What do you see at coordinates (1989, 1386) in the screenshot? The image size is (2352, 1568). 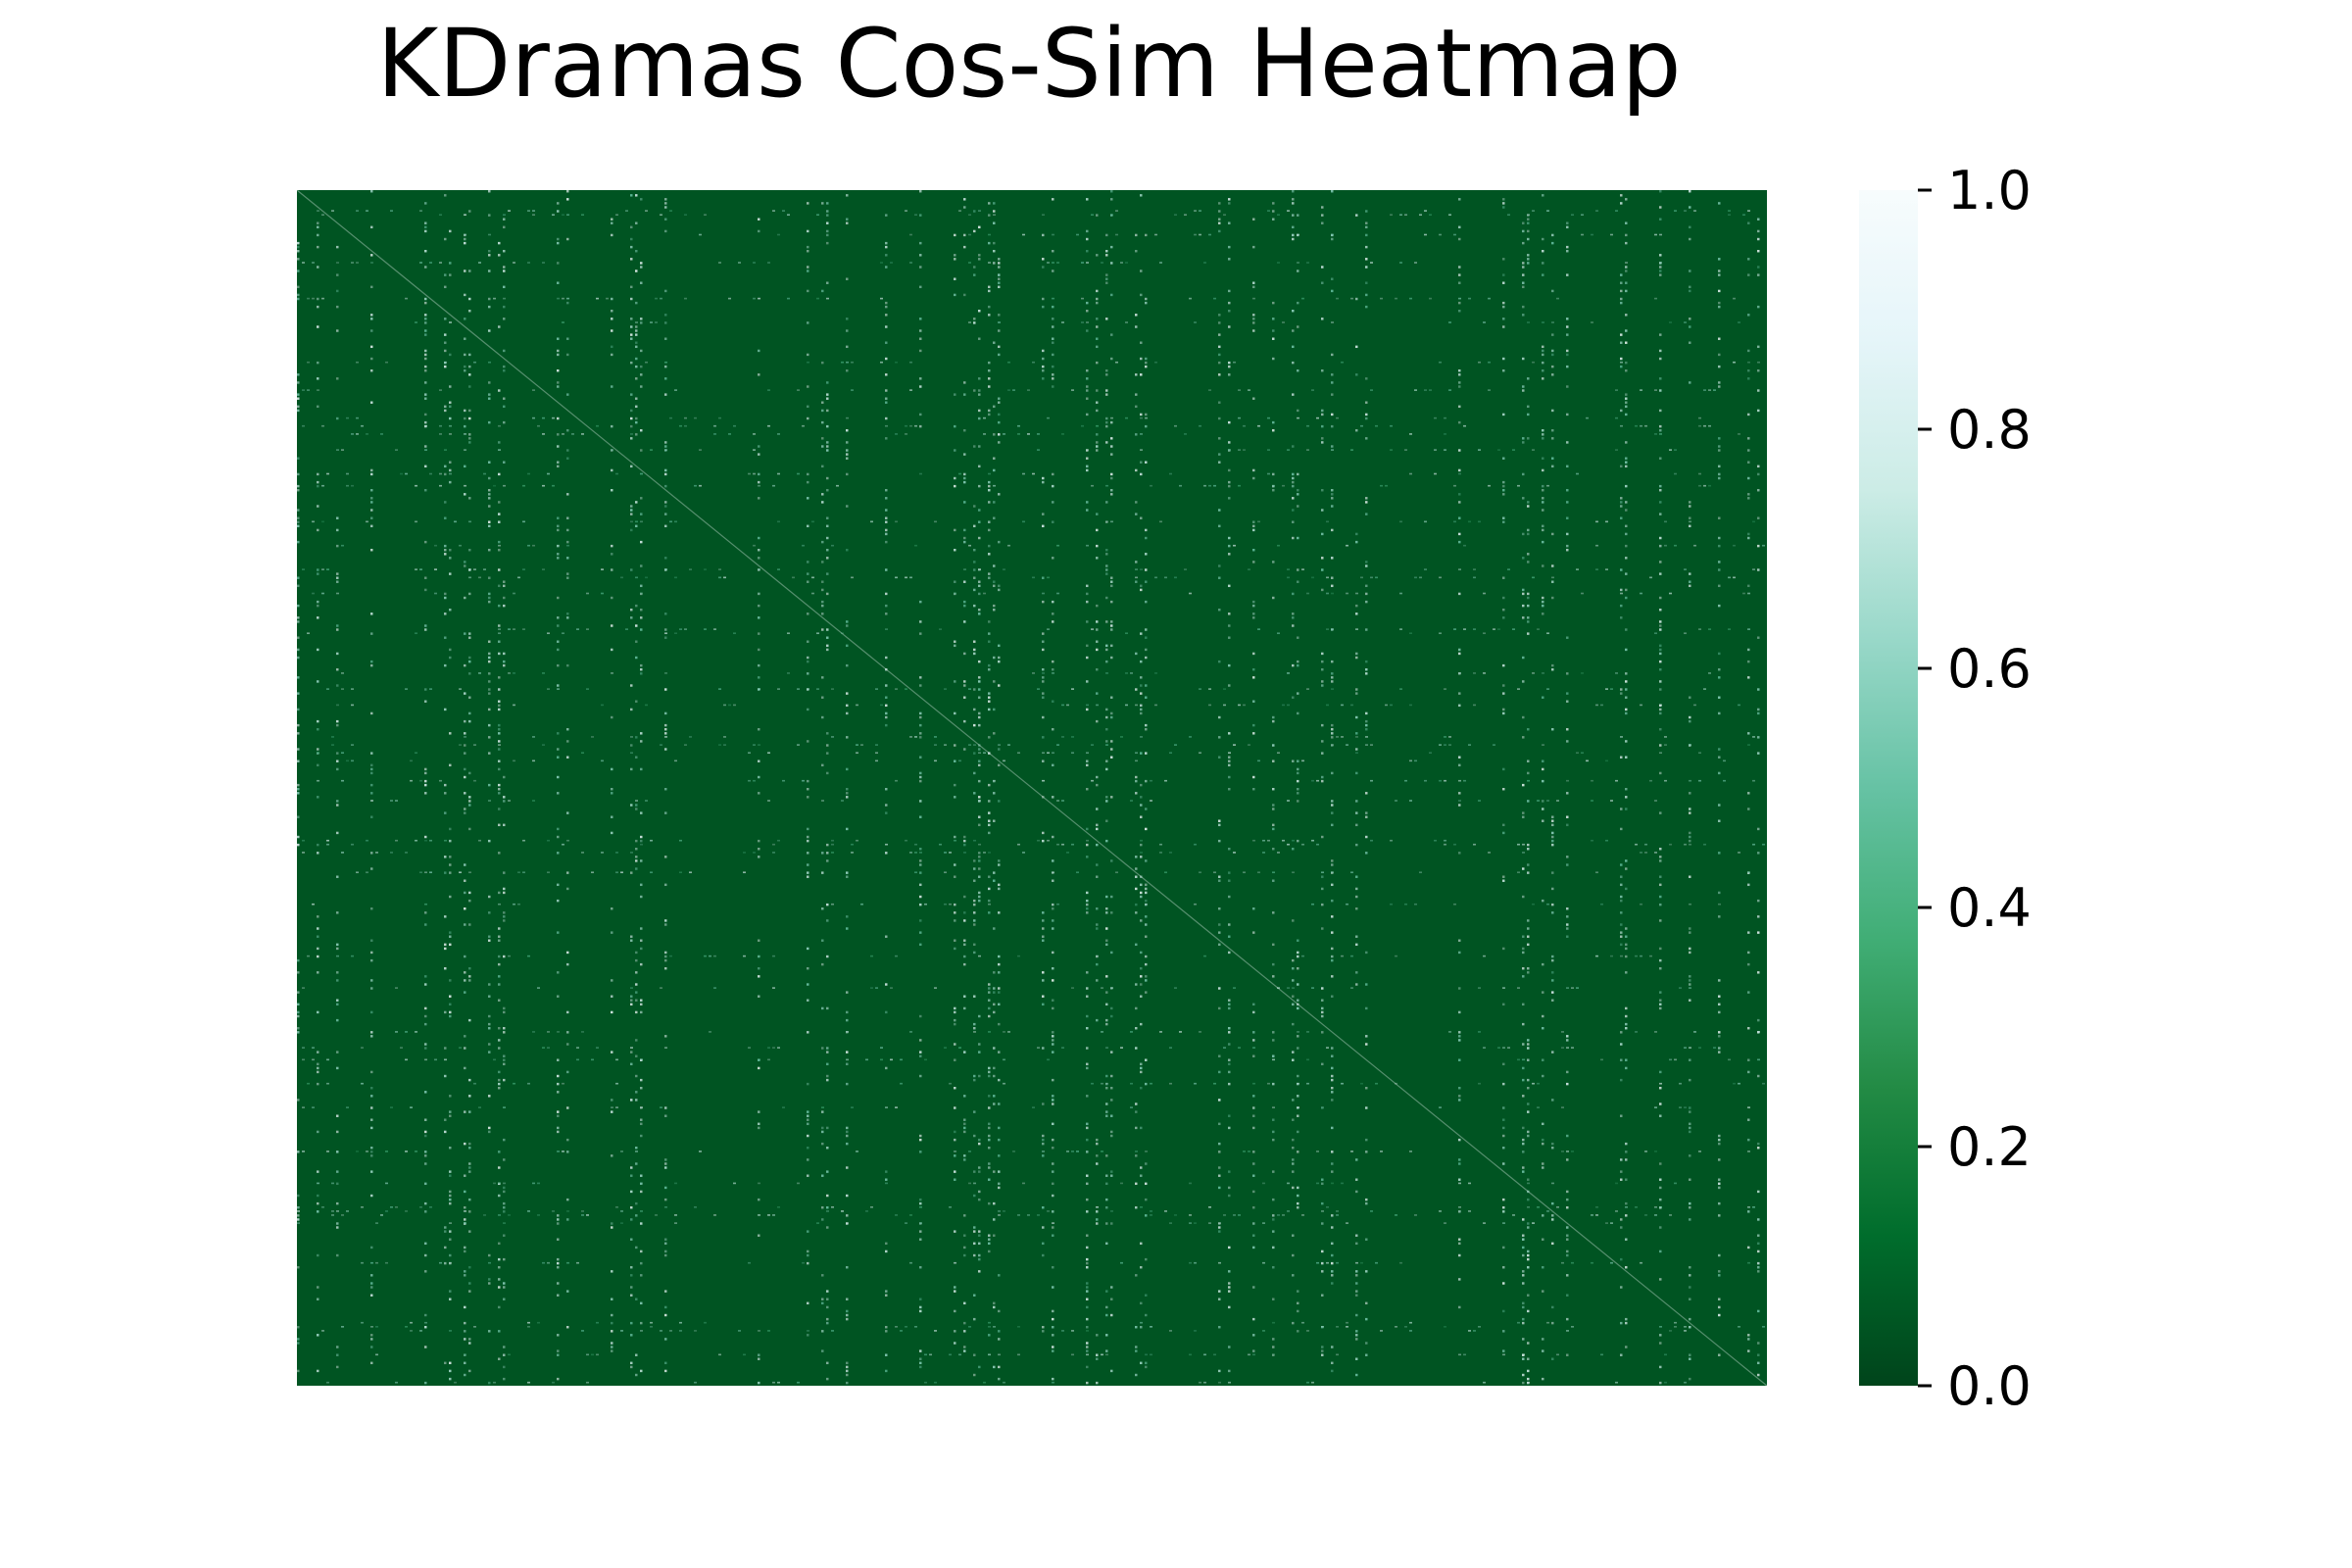 I see `colorbar-tick-label: 0.0` at bounding box center [1989, 1386].